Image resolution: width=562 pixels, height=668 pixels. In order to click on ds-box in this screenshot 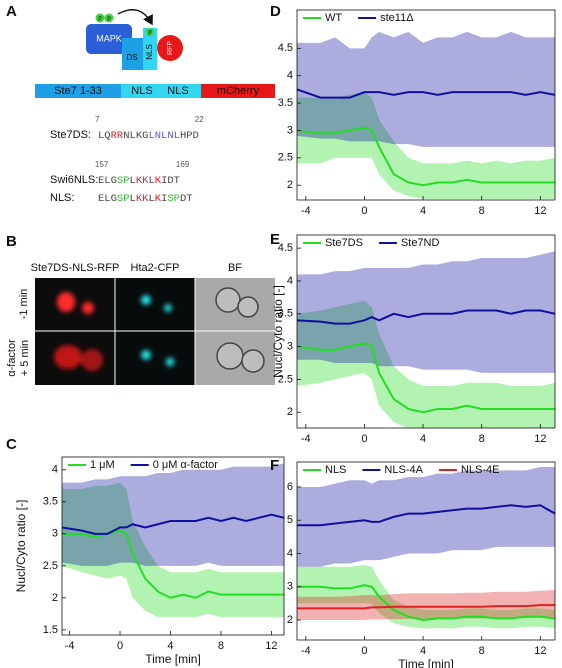, I will do `click(132, 54)`.